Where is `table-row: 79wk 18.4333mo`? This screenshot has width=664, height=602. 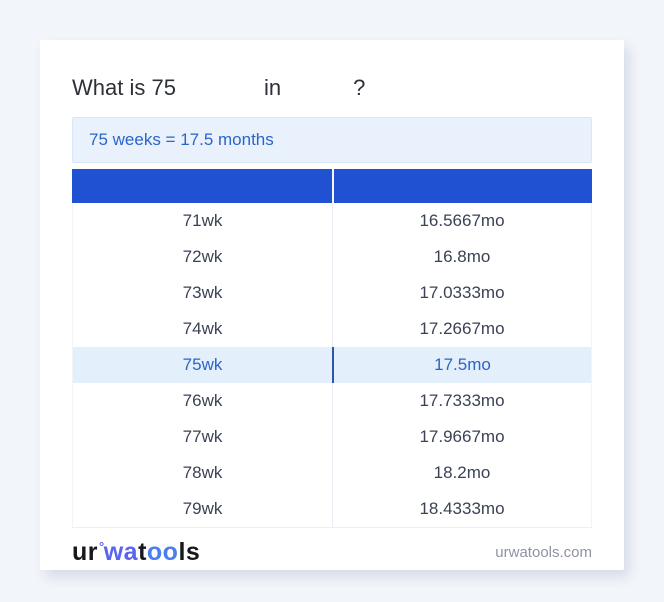 table-row: 79wk 18.4333mo is located at coordinates (332, 509).